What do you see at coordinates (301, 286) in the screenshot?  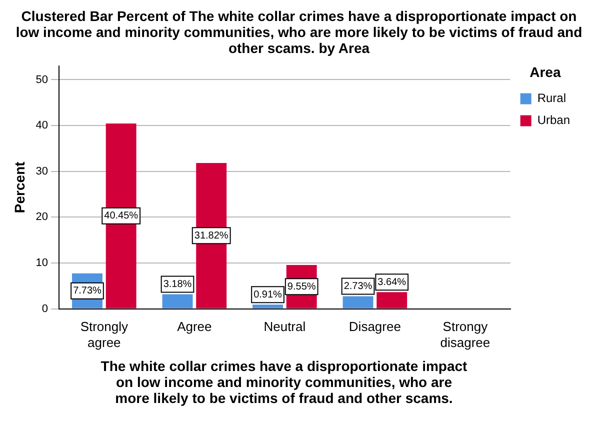 I see `data-label: 9.55%` at bounding box center [301, 286].